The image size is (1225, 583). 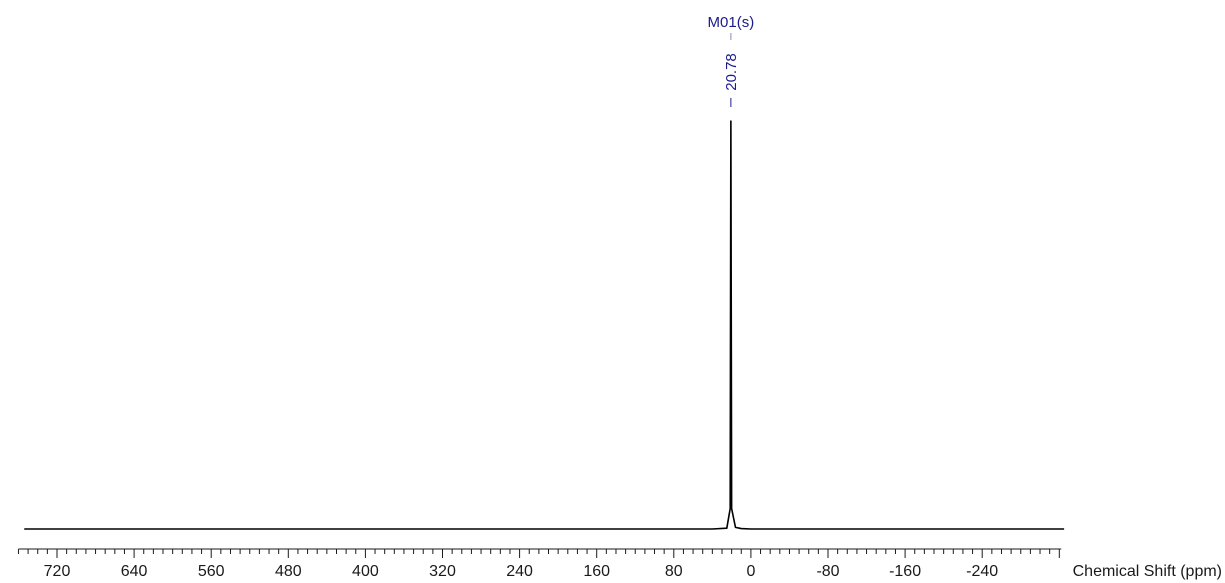 I want to click on x-tick-label: 240, so click(x=519, y=571).